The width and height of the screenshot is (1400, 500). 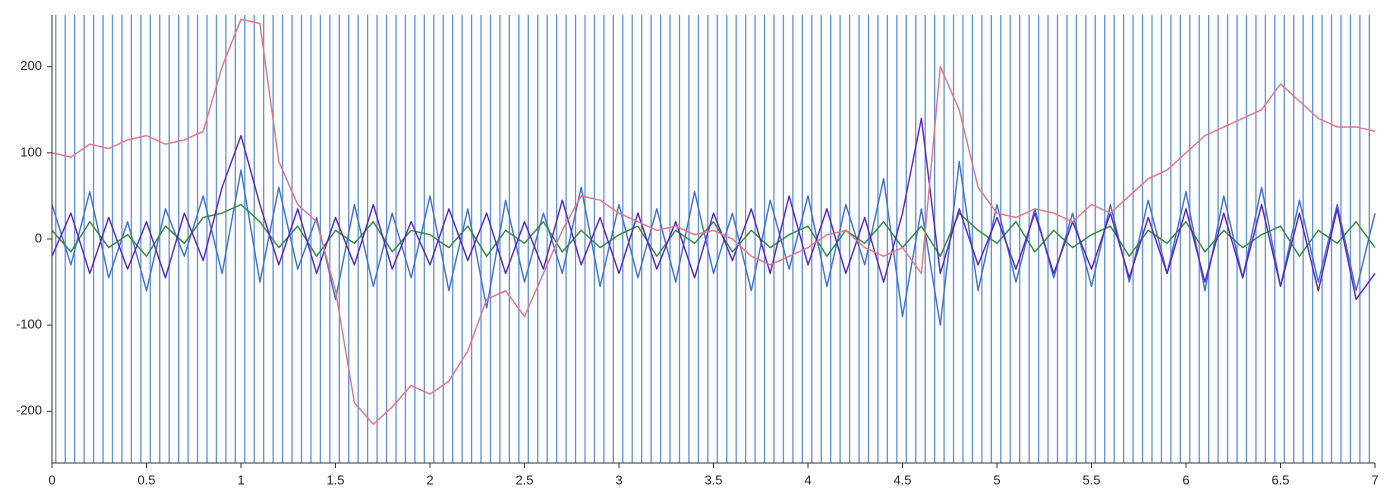 I want to click on y-tick-label: 0, so click(x=38, y=237).